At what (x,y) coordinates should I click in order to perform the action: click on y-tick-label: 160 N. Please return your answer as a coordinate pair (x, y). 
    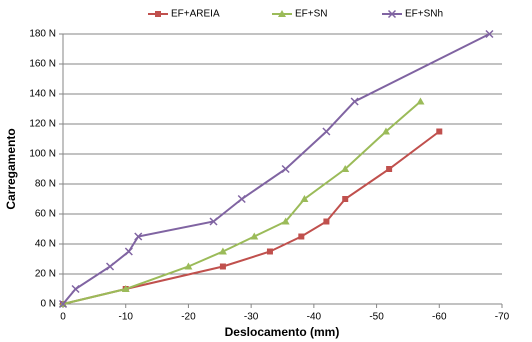
    Looking at the image, I should click on (42, 64).